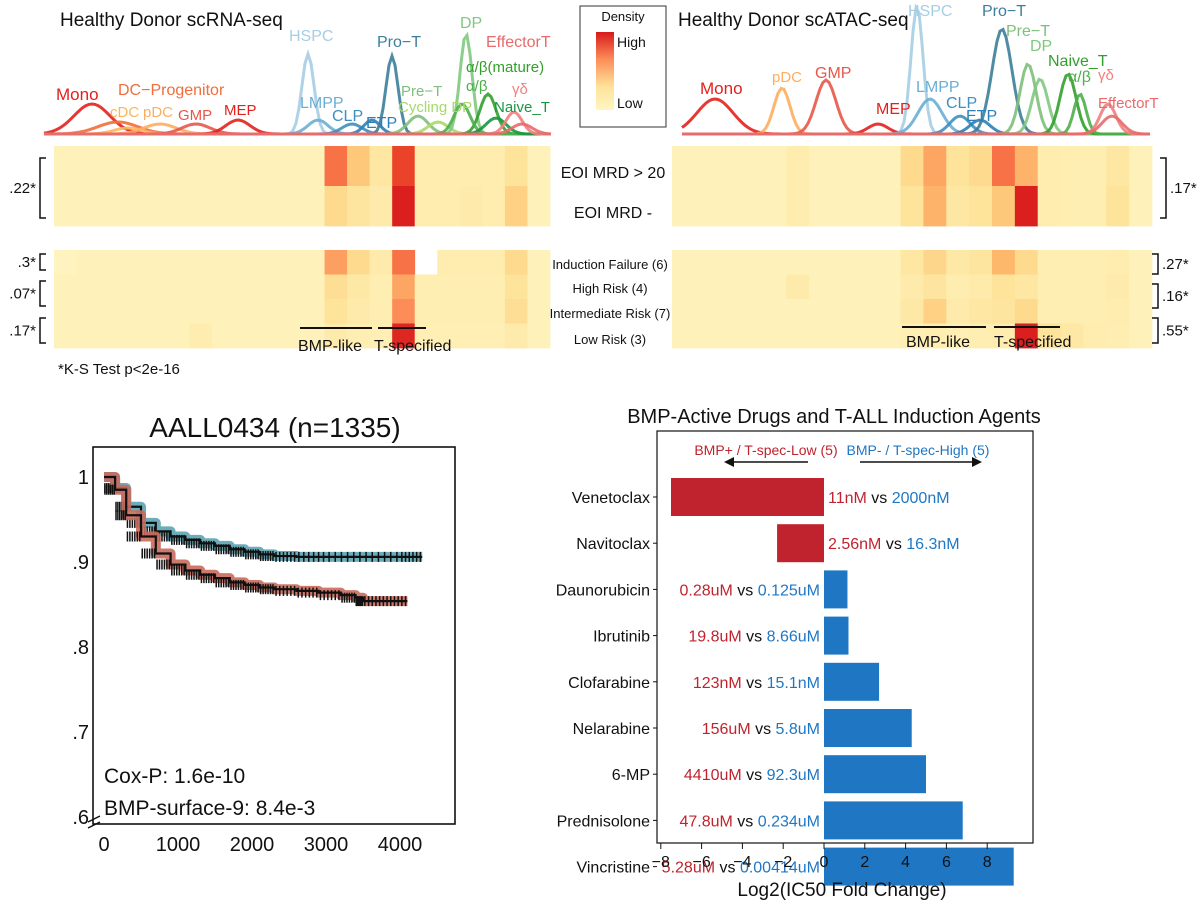 The height and width of the screenshot is (910, 1200). I want to click on scatac-hr-bracket, so click(1155, 296).